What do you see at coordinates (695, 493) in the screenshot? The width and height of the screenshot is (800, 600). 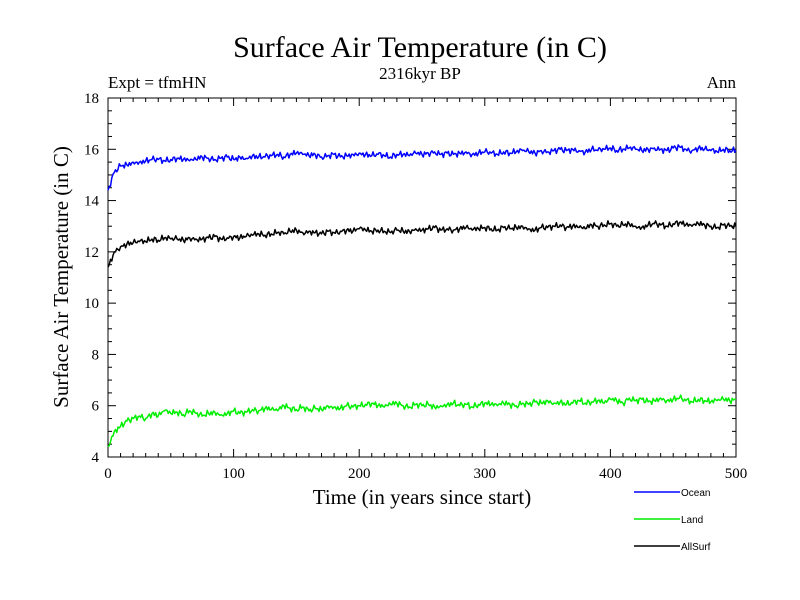 I see `legend-label-ocean: Ocean` at bounding box center [695, 493].